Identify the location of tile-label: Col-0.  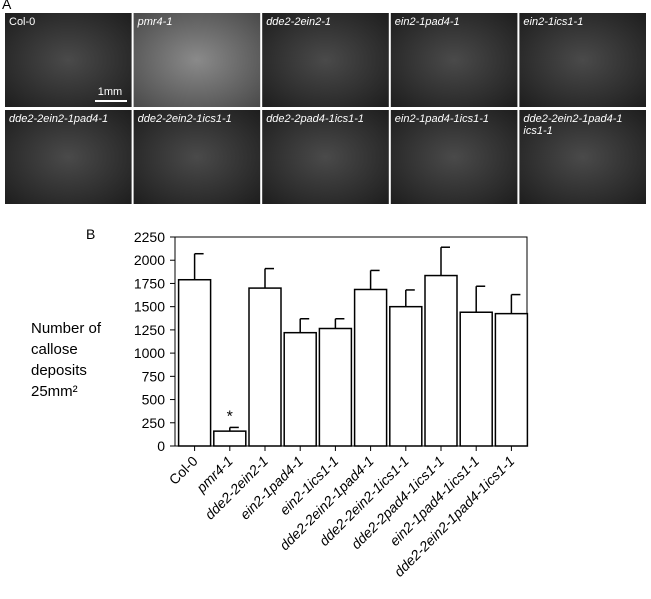
(22, 22).